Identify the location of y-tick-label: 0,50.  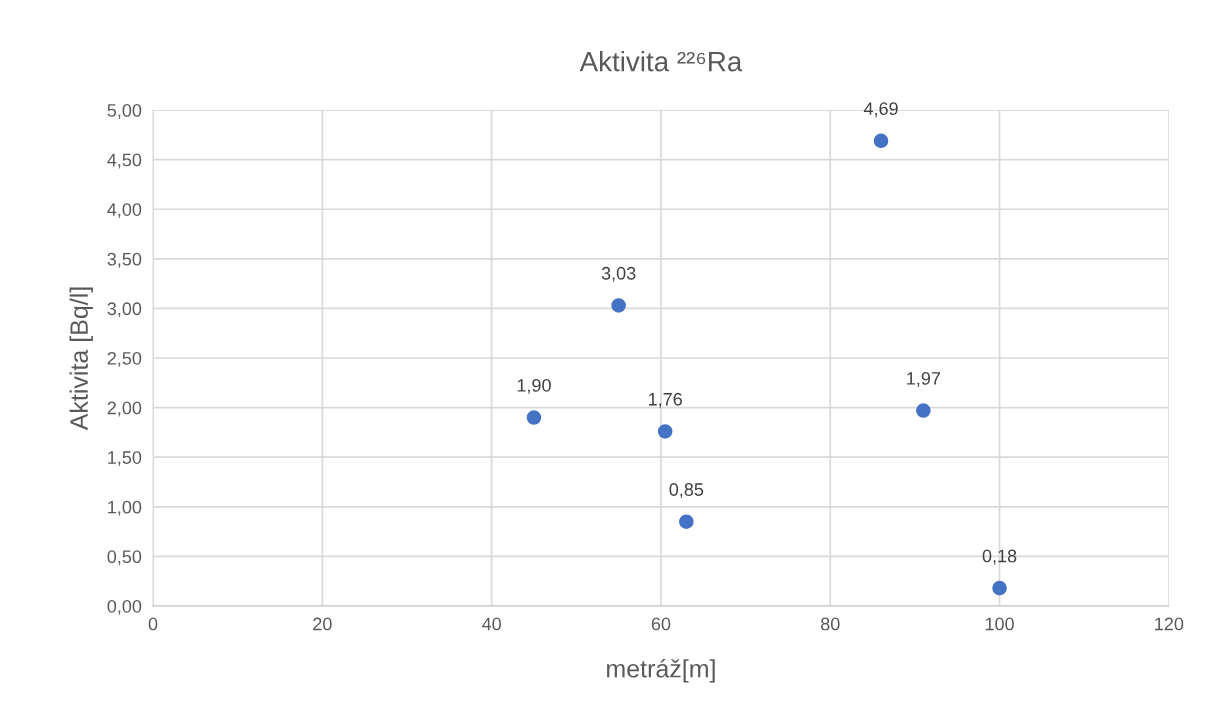
(124, 558).